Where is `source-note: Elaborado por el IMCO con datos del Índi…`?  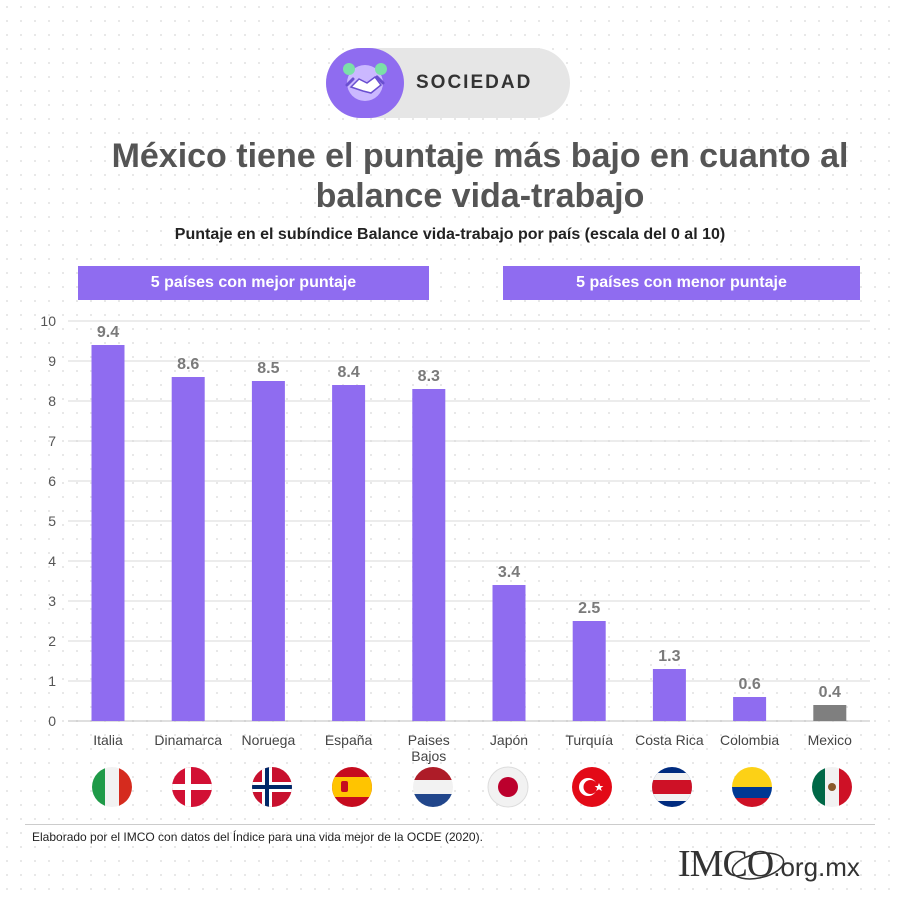
source-note: Elaborado por el IMCO con datos del Índi… is located at coordinates (257, 837).